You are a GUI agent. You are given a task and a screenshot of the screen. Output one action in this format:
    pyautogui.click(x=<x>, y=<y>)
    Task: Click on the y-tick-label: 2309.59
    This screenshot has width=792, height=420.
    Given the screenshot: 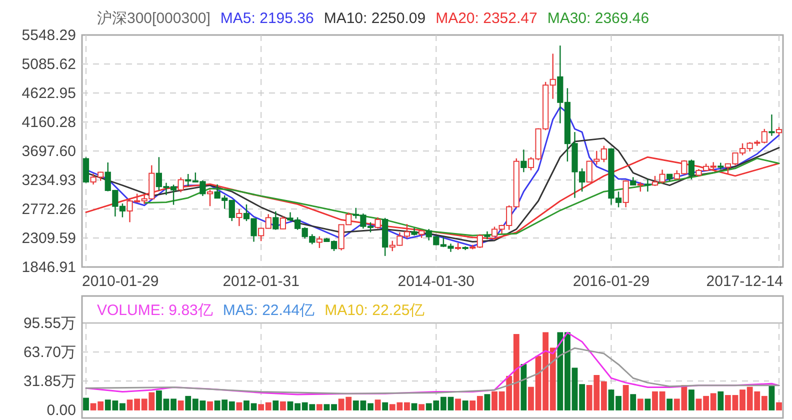 What is the action you would take?
    pyautogui.click(x=49, y=238)
    